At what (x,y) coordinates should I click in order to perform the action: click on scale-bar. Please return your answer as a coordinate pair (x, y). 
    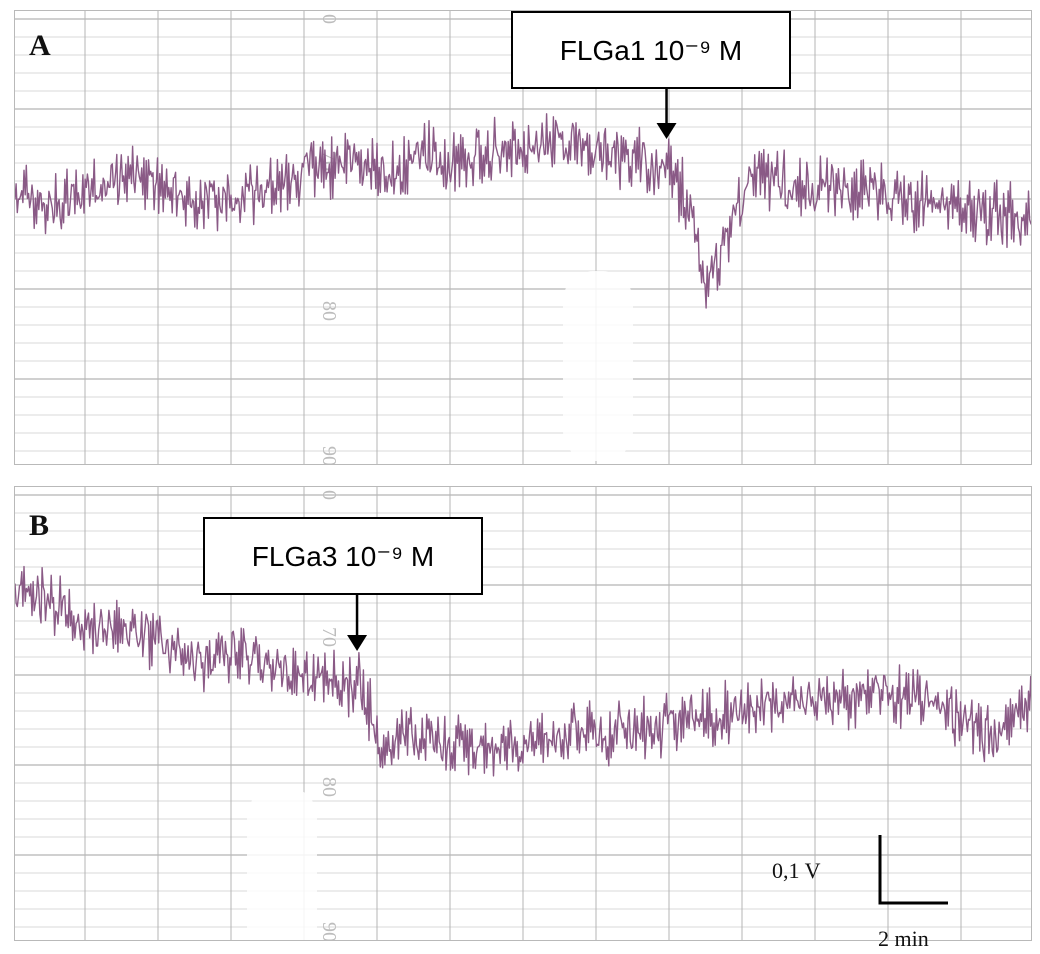
    Looking at the image, I should click on (913, 870).